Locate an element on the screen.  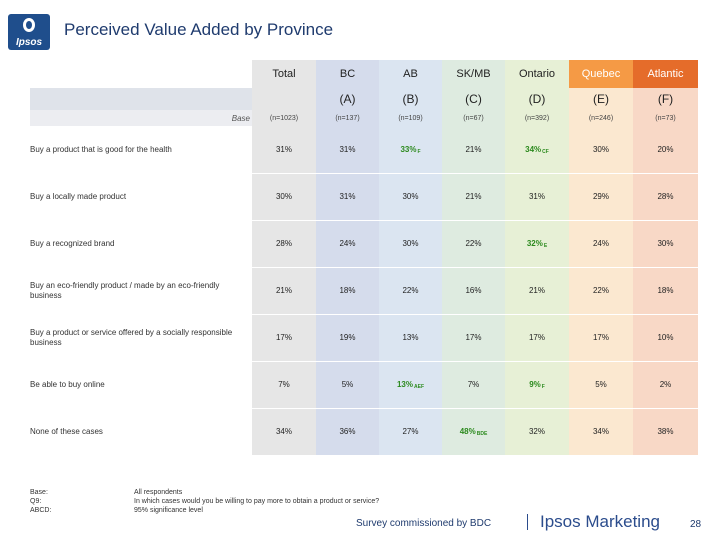
cell-atlantic: 28% is located at coordinates (665, 196).